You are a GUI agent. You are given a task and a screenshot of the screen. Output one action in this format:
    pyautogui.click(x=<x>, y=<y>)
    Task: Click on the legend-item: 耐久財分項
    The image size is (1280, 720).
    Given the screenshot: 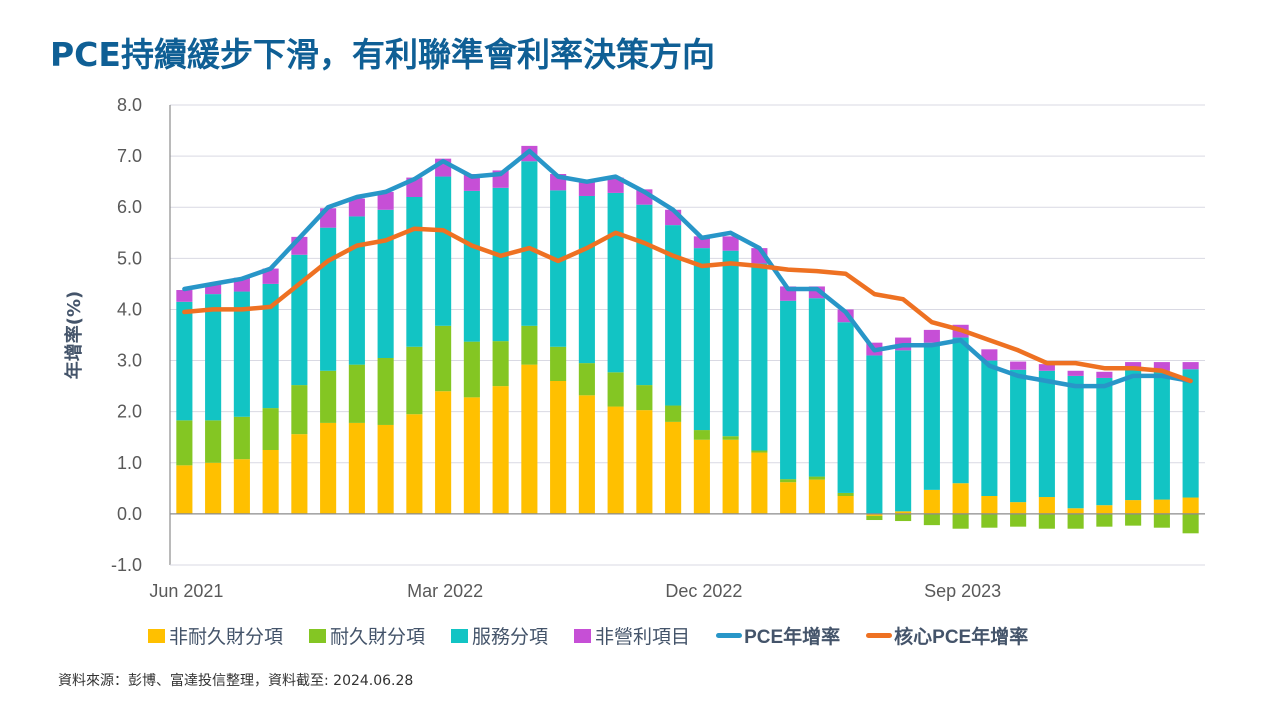 What is the action you would take?
    pyautogui.click(x=367, y=635)
    